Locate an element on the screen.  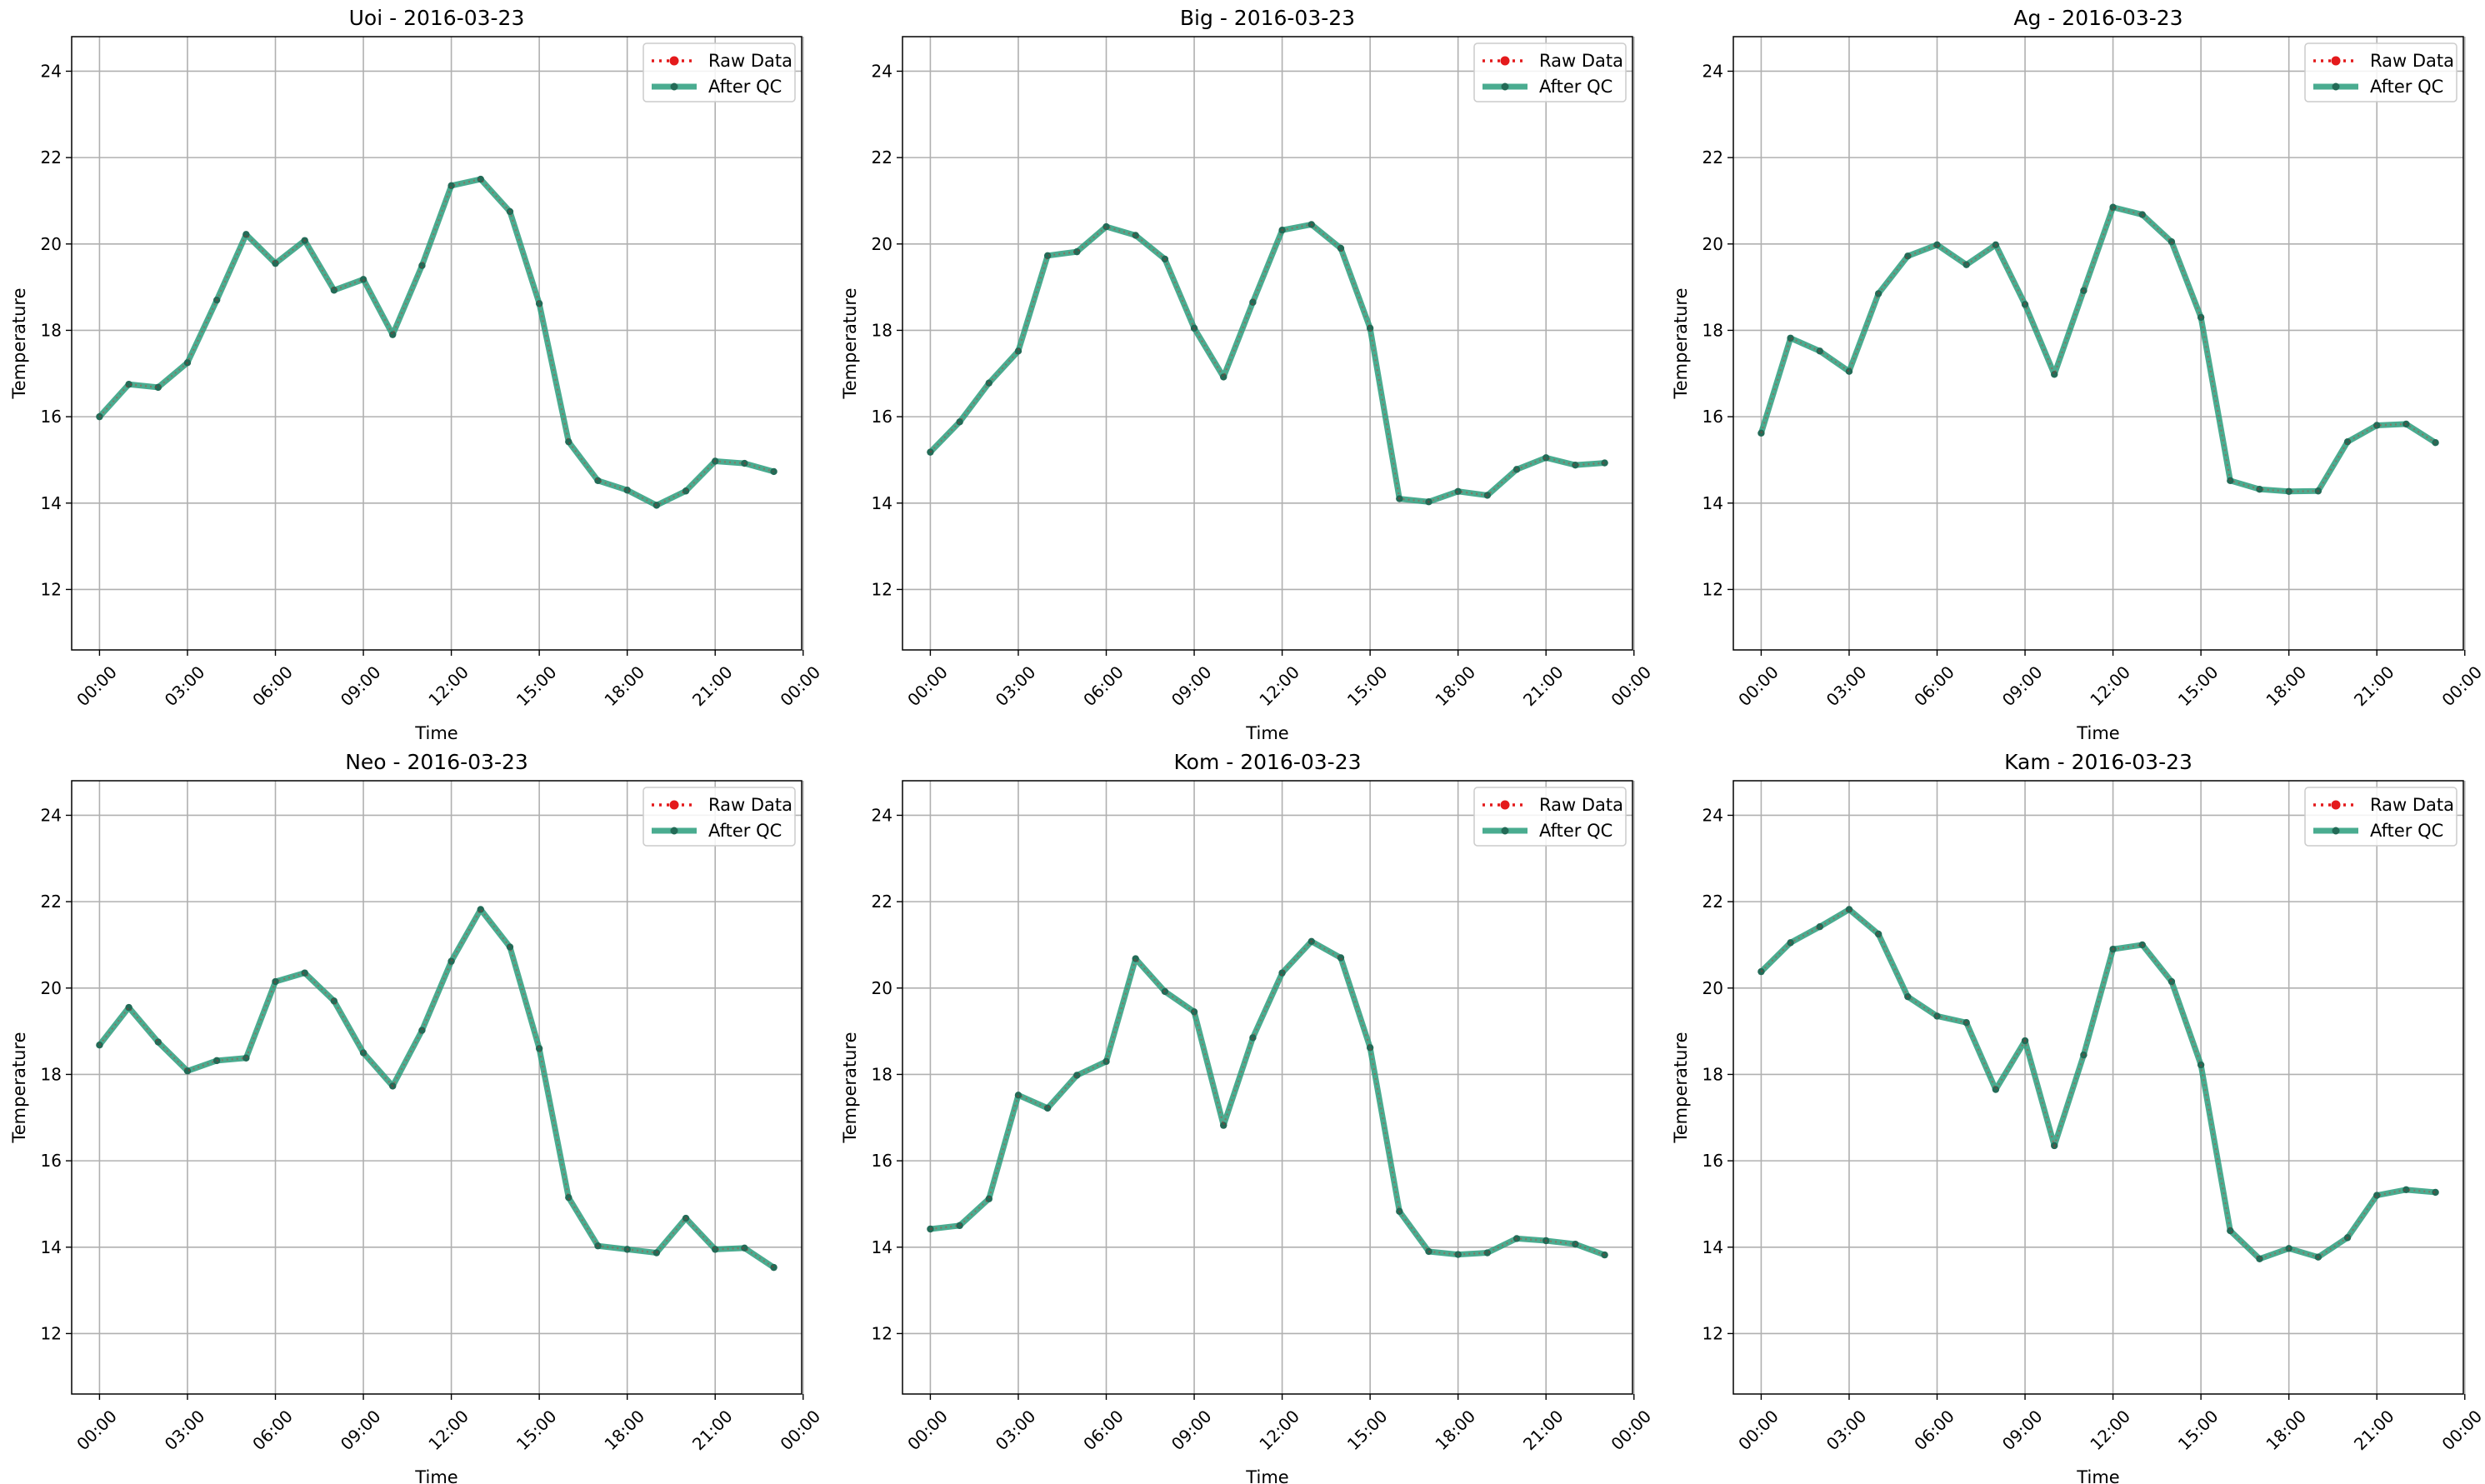
x-tick-label: 03:00 is located at coordinates (1846, 1430).